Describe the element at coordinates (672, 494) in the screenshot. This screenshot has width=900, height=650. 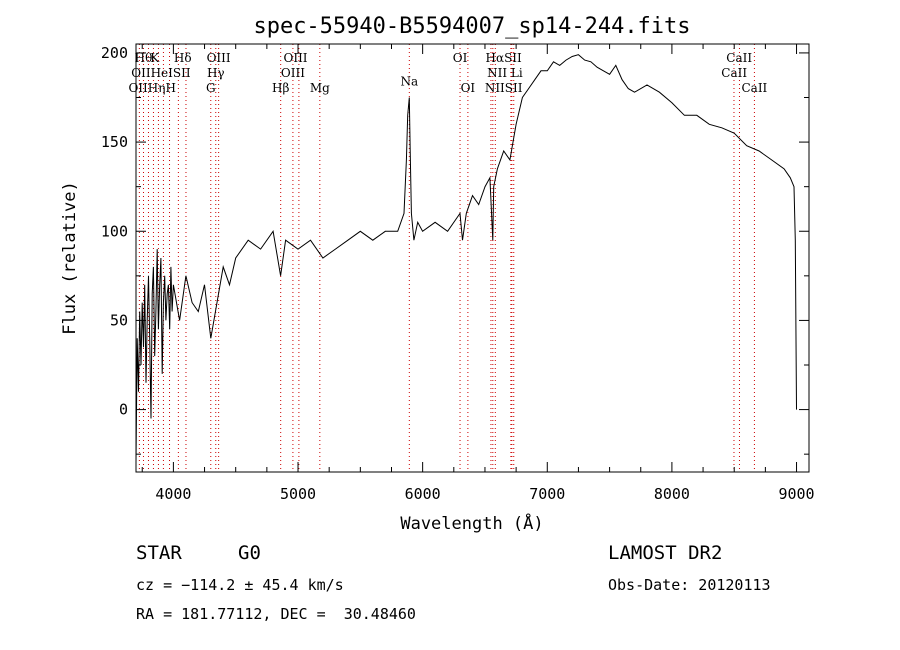
I see `x-tick-label: 8000` at that location.